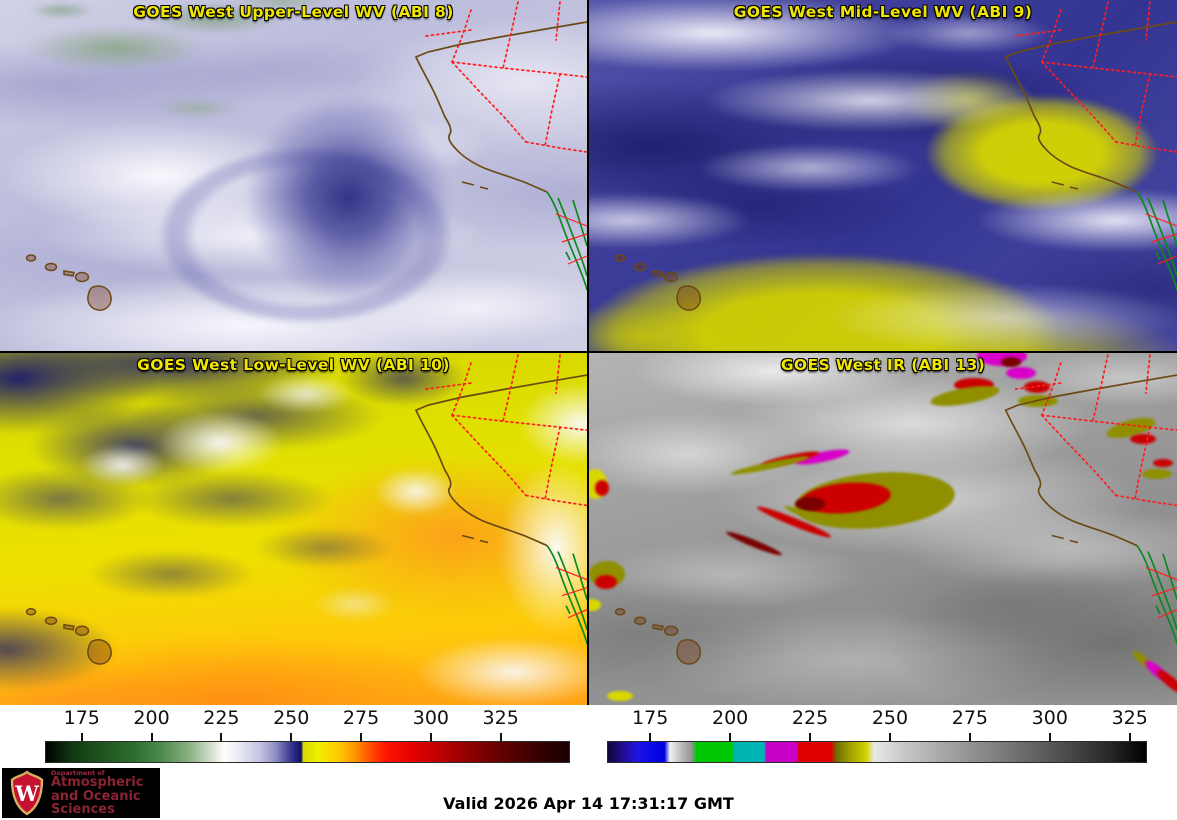  Describe the element at coordinates (97, 783) in the screenshot. I see `logo-name-line1: Atmospheric` at that location.